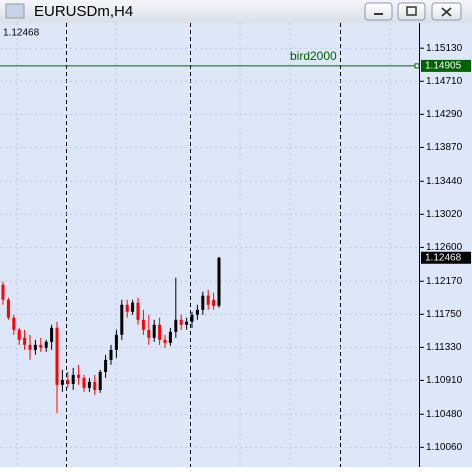  I want to click on line-anchor, so click(417, 66).